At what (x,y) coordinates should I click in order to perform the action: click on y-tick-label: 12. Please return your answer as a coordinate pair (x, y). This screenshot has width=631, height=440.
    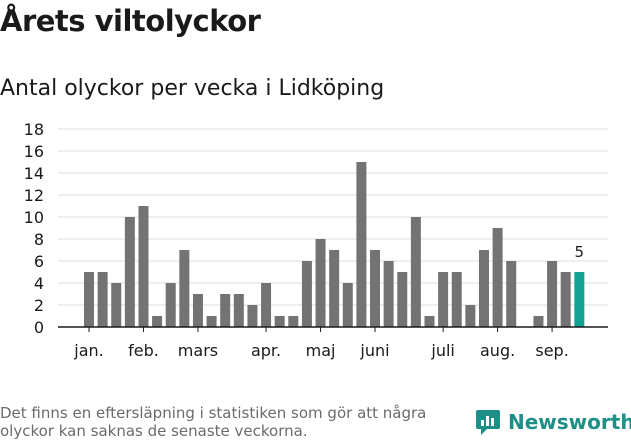
    Looking at the image, I should click on (34, 195).